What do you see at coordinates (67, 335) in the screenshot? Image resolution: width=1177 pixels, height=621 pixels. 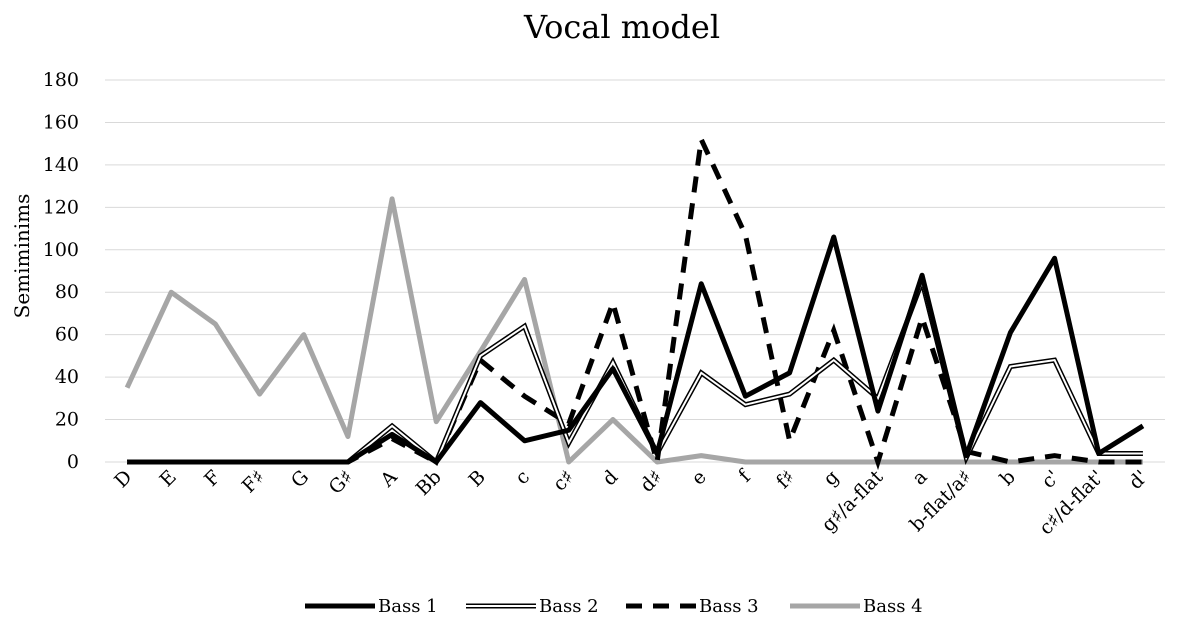 I see `y-tick-label: 60` at bounding box center [67, 335].